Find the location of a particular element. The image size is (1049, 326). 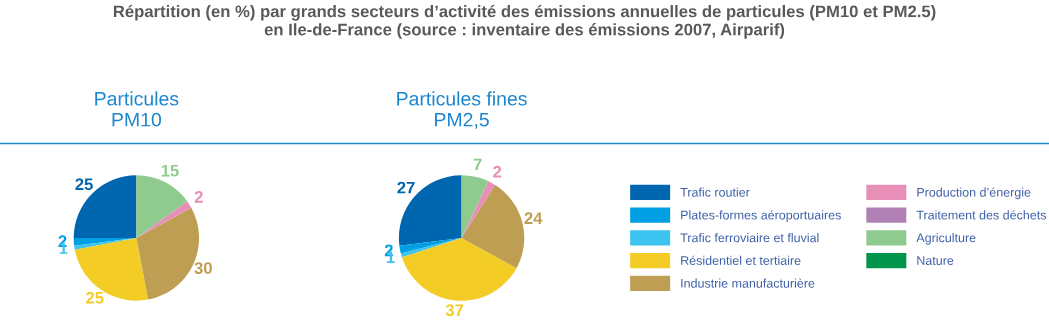

legend-label: Production d’énergie is located at coordinates (974, 193).